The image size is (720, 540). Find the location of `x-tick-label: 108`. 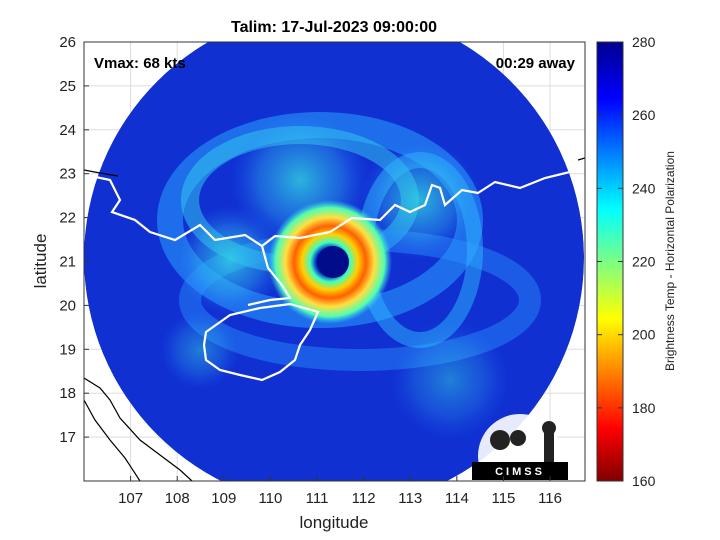

x-tick-label: 108 is located at coordinates (177, 498).